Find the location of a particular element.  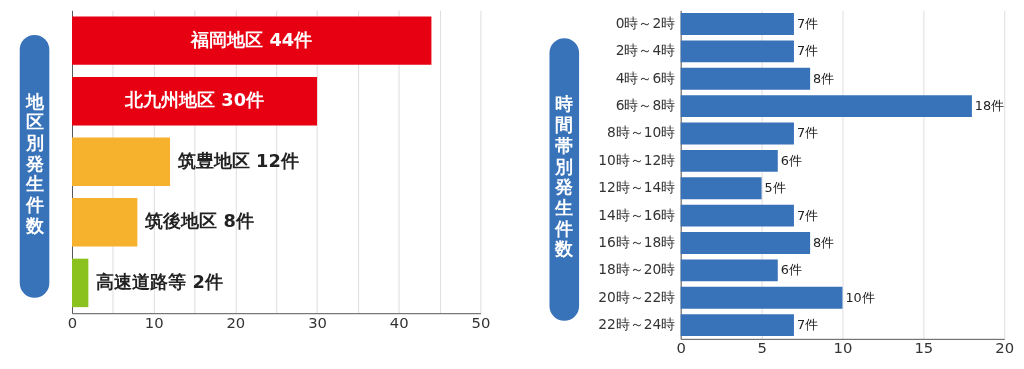

x-tick-label: 40 is located at coordinates (399, 322).